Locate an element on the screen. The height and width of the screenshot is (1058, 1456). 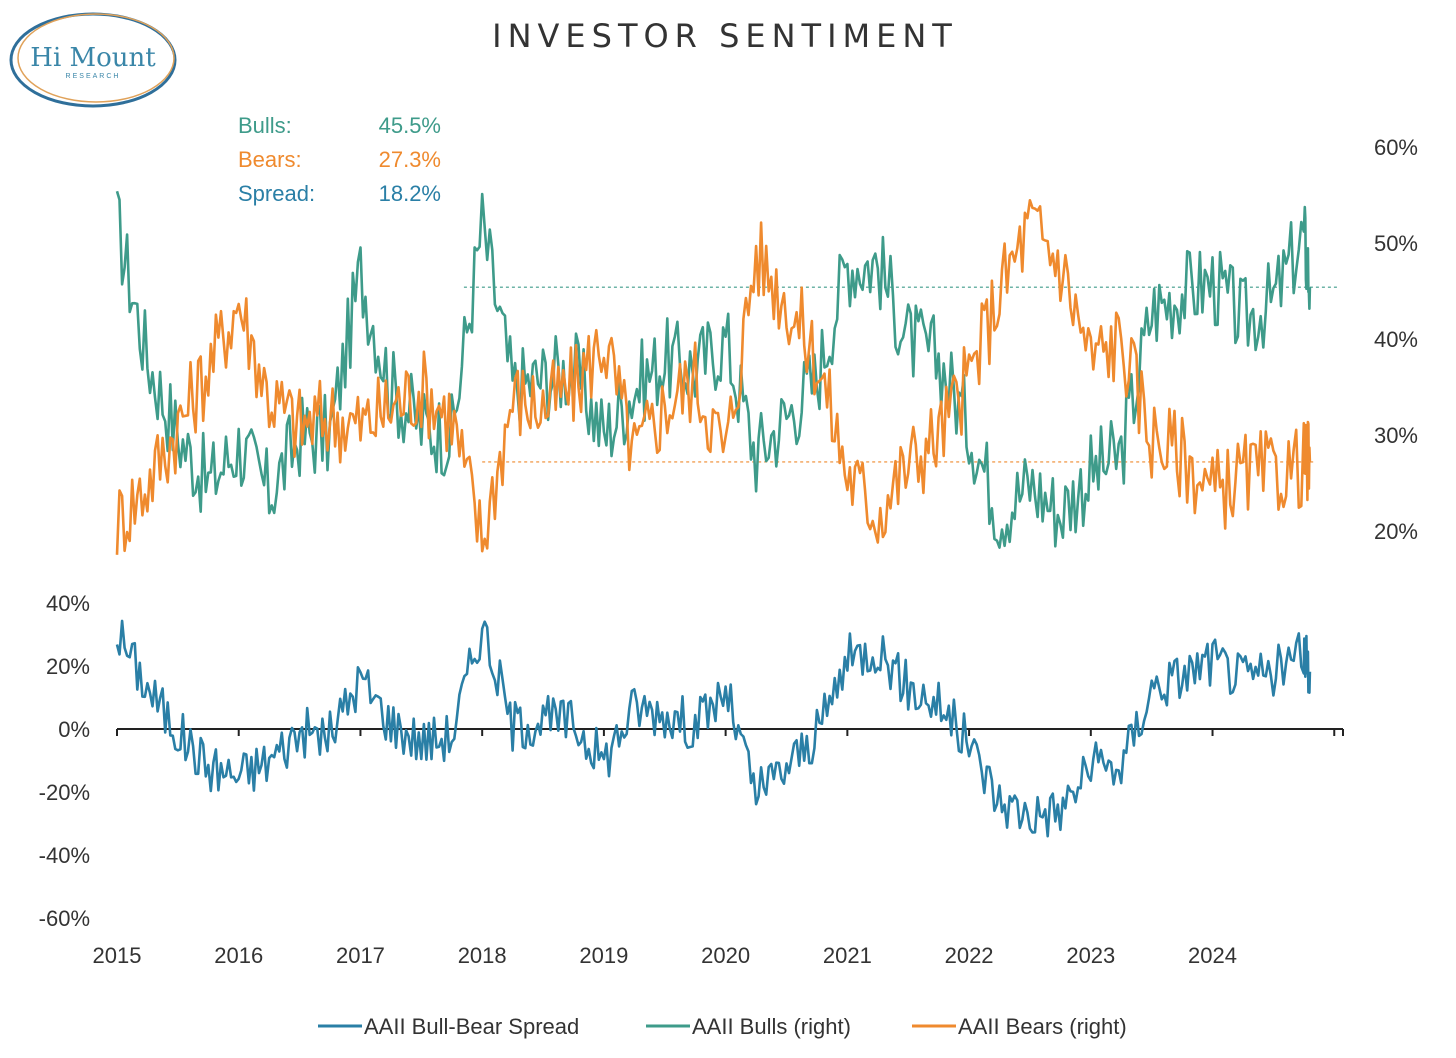
x-tick-label: 2017 is located at coordinates (360, 955).